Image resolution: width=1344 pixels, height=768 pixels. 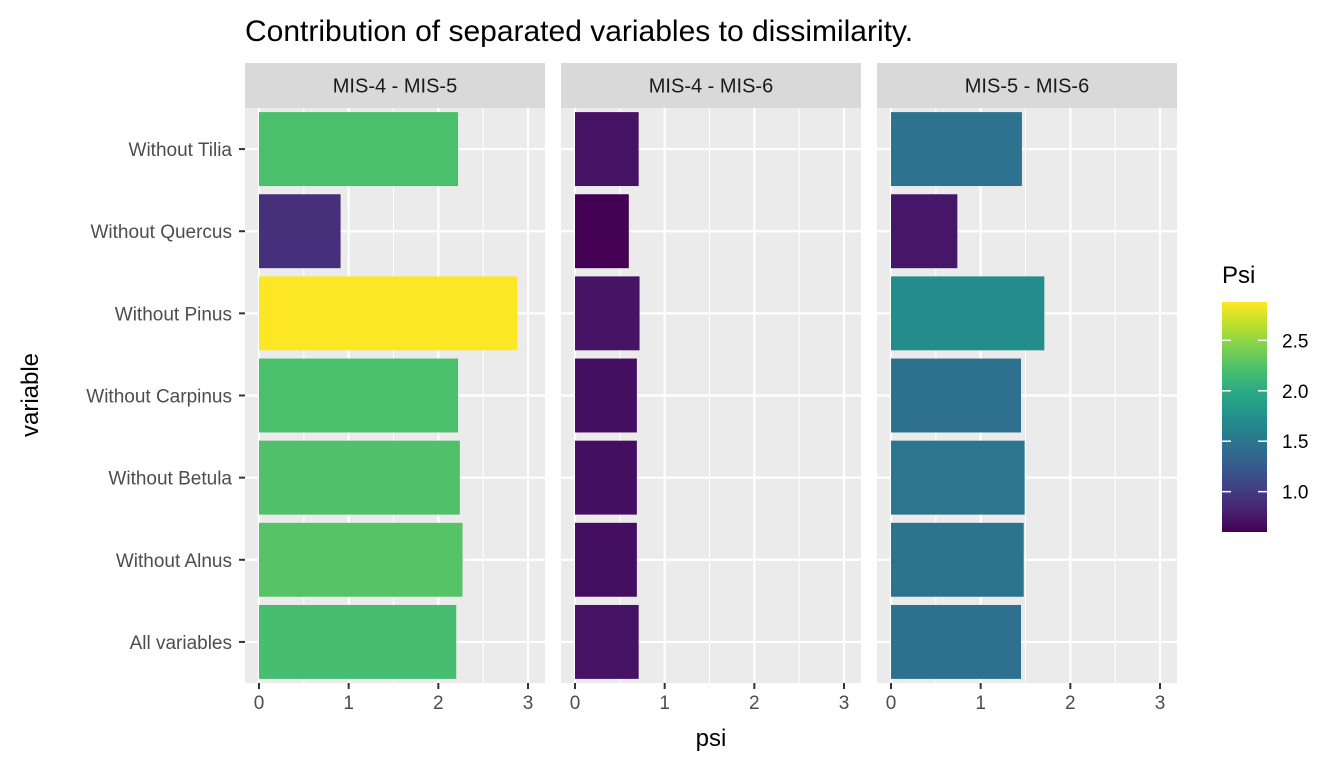 I want to click on legend: Psi 1.0 1.5 2.0 2.5, so click(x=1265, y=397).